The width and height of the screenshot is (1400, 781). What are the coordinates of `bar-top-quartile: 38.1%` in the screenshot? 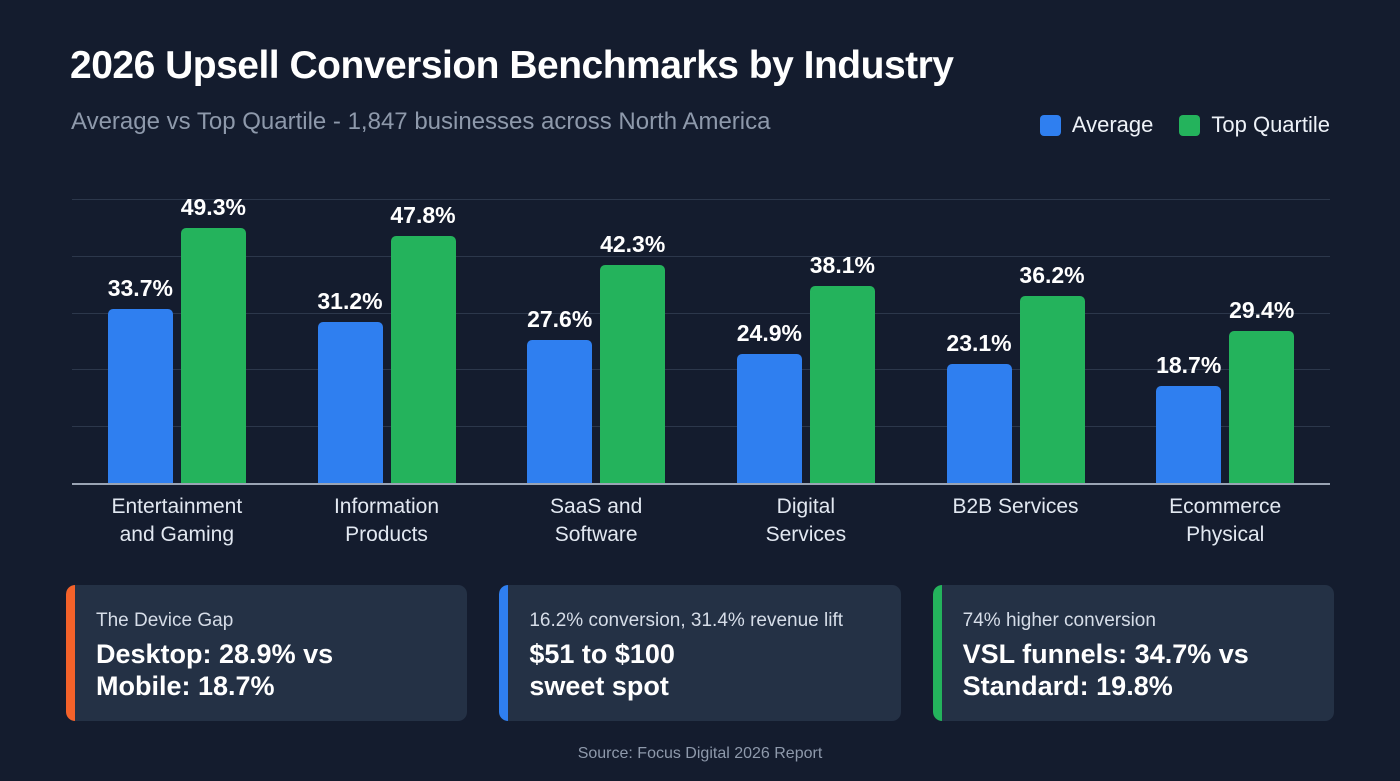 It's located at (842, 367).